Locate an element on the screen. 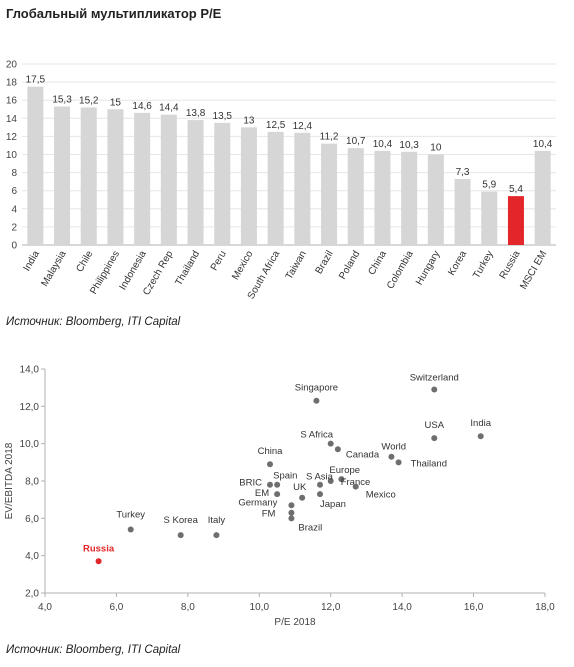 This screenshot has width=574, height=667. y-tick-label: 16 is located at coordinates (12, 101).